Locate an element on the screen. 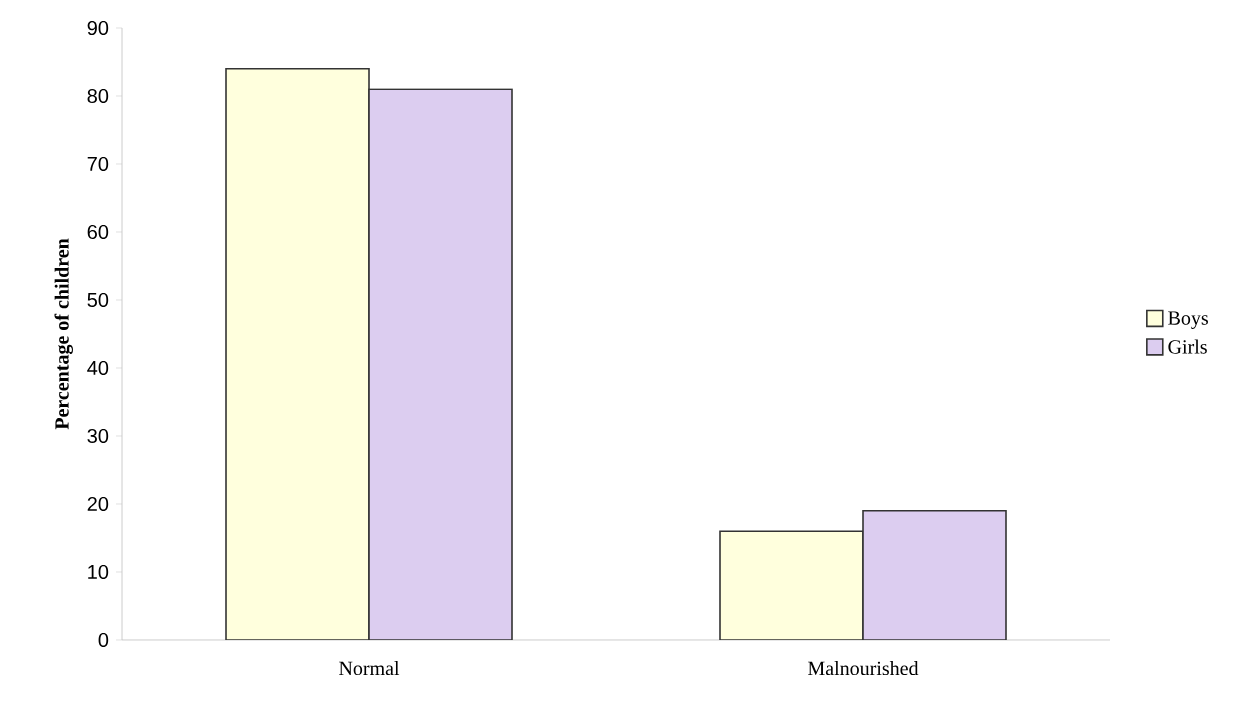  y-tick-label: 90 is located at coordinates (98, 28).